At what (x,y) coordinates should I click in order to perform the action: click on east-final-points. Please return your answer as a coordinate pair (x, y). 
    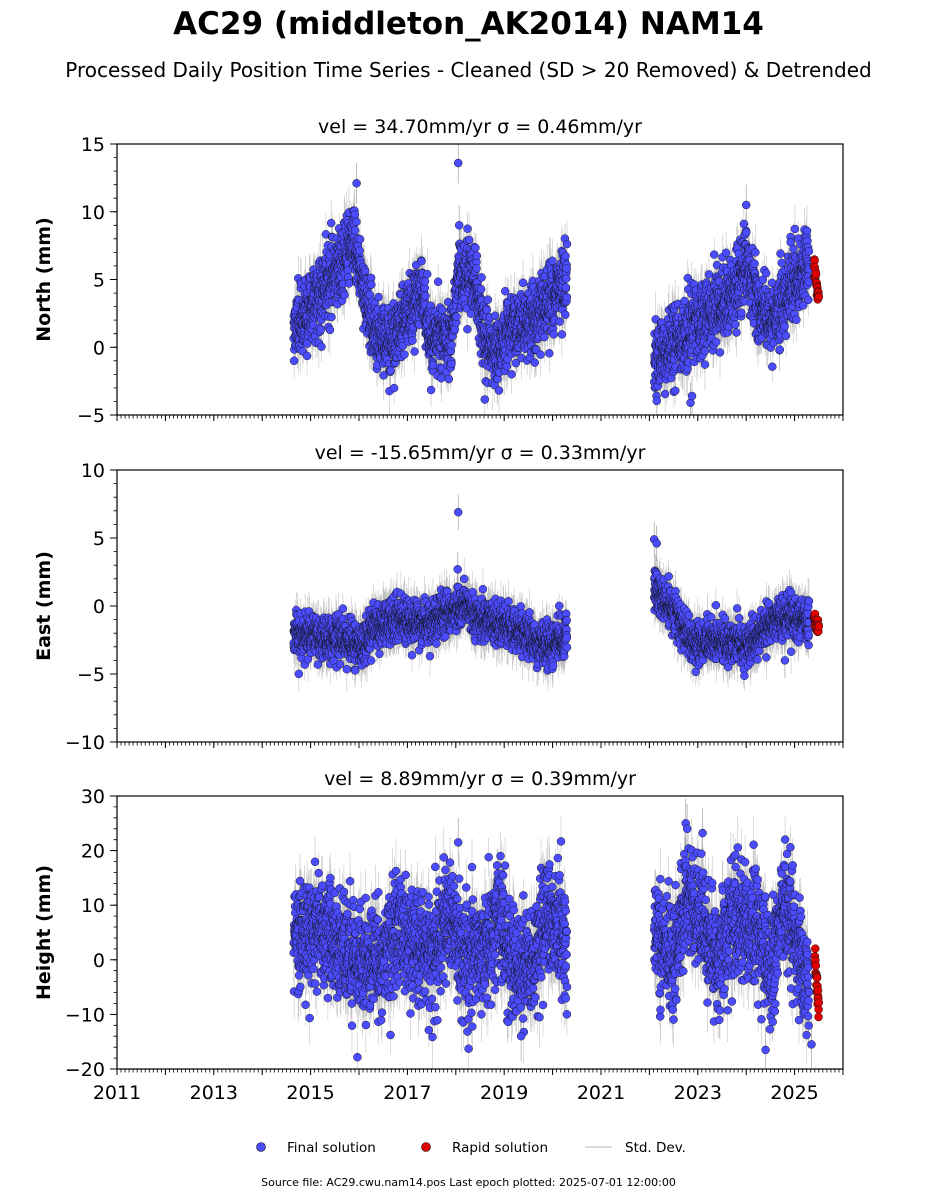
    Looking at the image, I should click on (551, 594).